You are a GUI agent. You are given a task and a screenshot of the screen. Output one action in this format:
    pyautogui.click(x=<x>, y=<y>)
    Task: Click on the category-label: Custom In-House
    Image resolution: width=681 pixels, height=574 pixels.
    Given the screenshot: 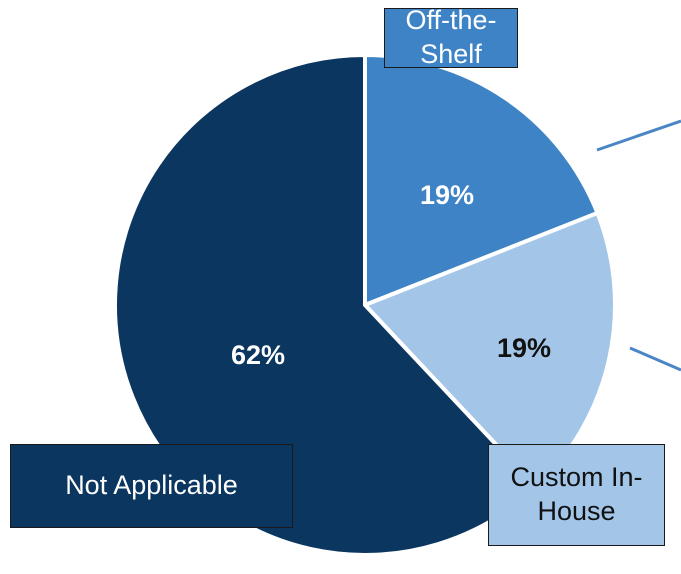 What is the action you would take?
    pyautogui.click(x=576, y=495)
    